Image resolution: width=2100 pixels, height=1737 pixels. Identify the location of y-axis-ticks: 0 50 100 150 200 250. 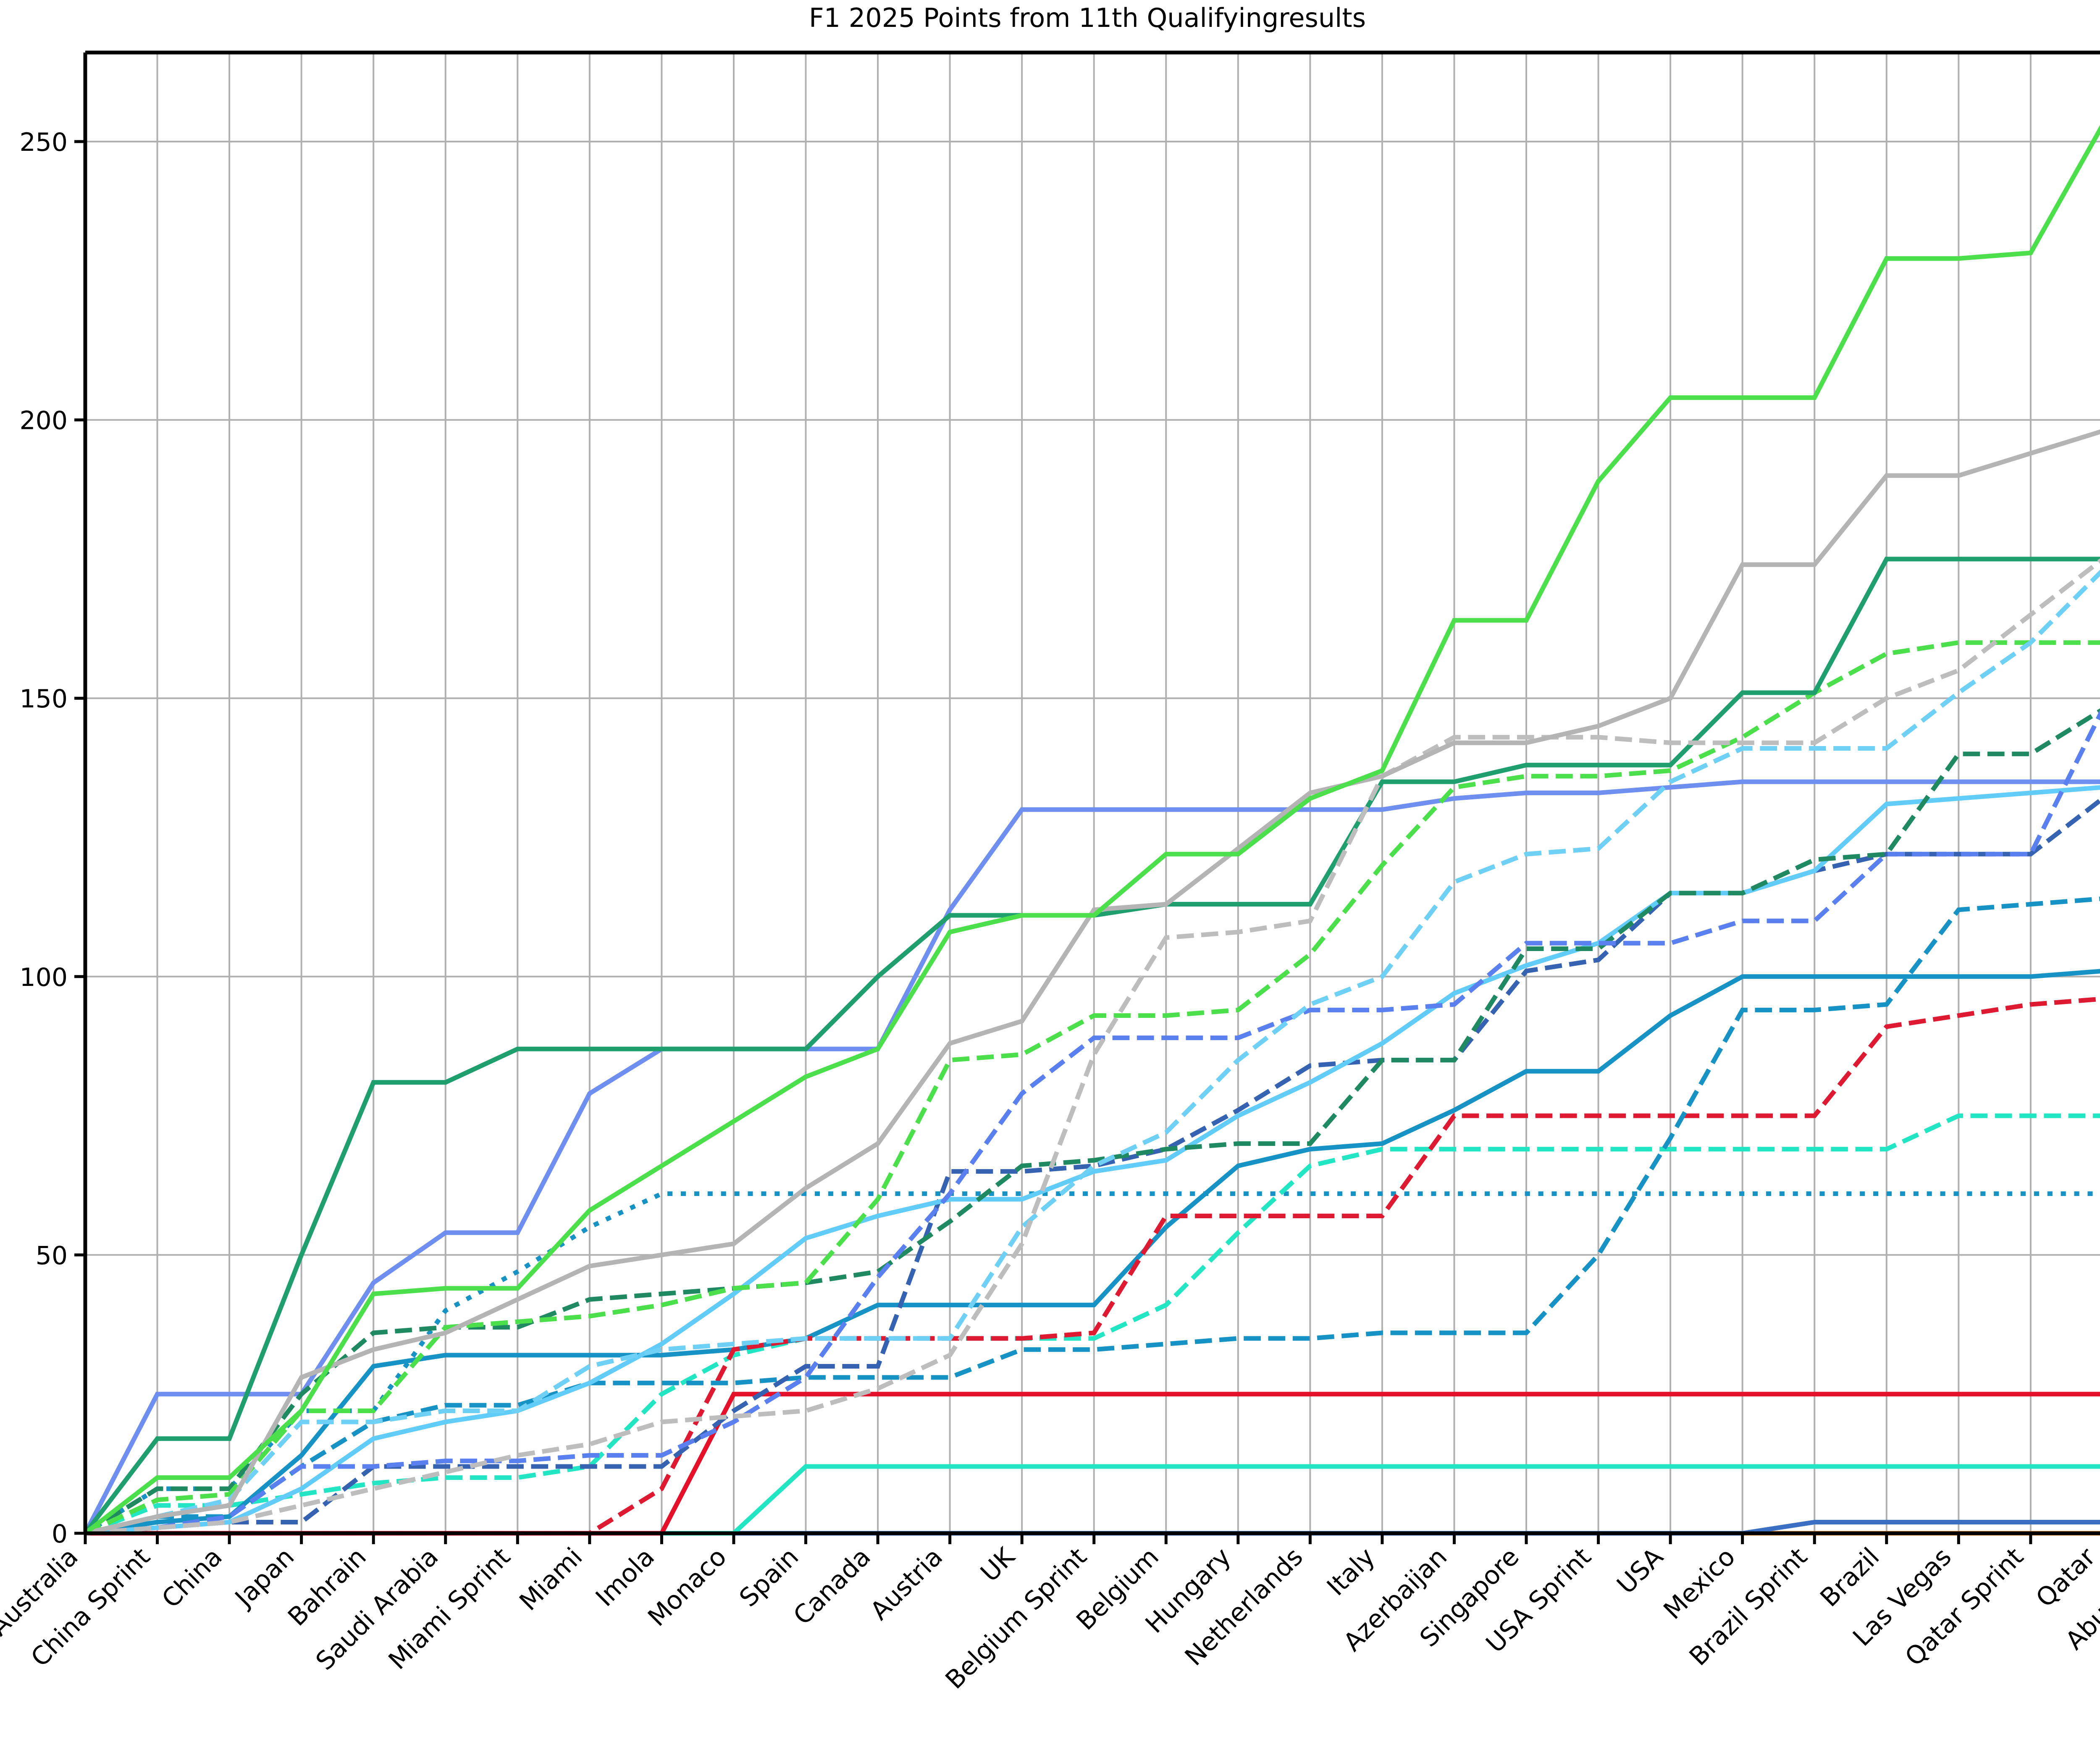
(52, 838).